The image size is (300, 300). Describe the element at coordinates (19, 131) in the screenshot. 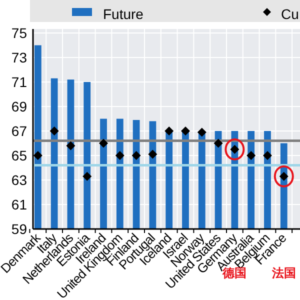

I see `ytick: 67` at that location.